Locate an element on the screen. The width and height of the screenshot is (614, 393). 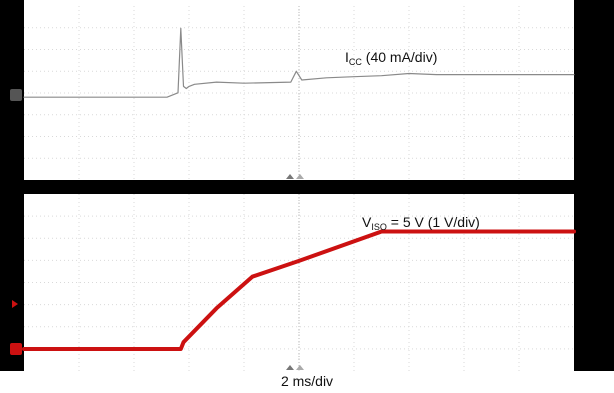
screen-divider is located at coordinates (299, 187).